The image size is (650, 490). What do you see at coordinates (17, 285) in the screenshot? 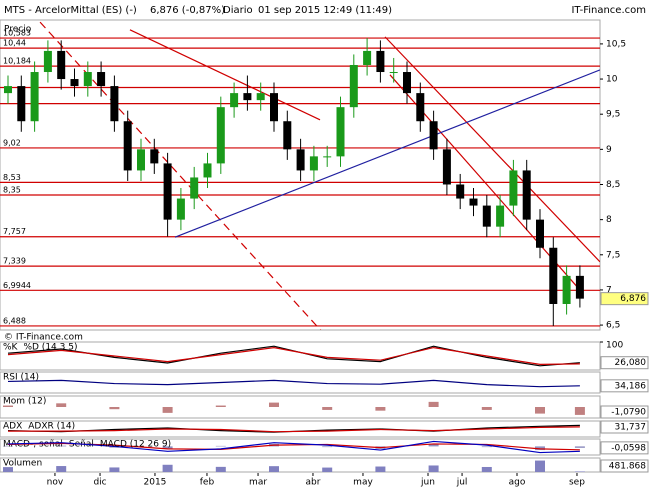
I see `support-label: 6,9944` at bounding box center [17, 285].